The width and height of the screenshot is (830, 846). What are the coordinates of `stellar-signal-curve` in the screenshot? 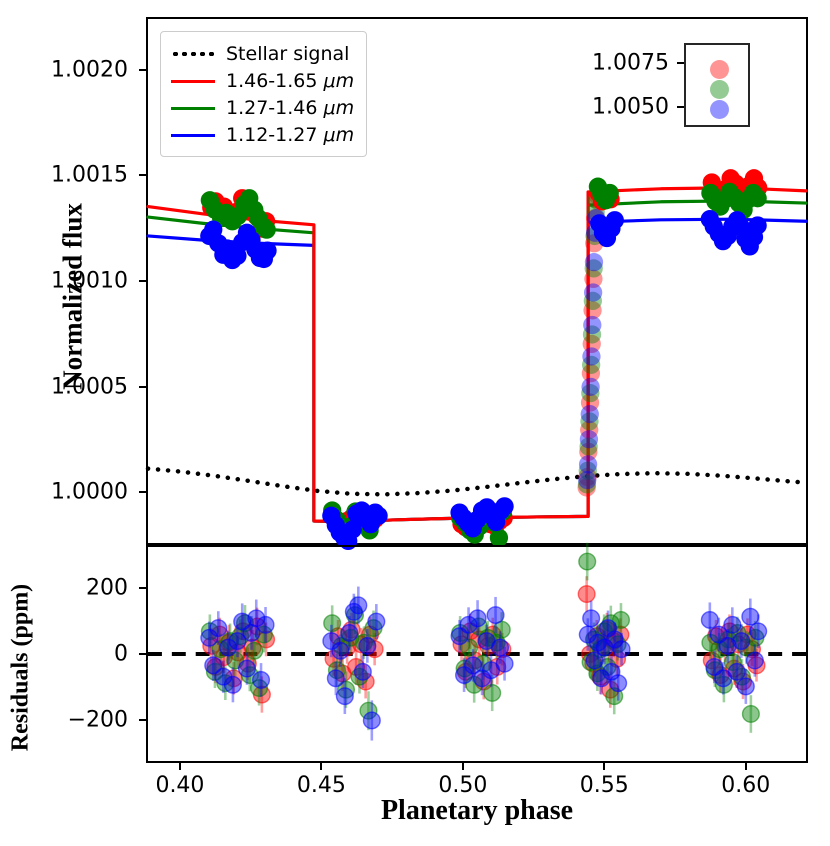 It's located at (477, 481).